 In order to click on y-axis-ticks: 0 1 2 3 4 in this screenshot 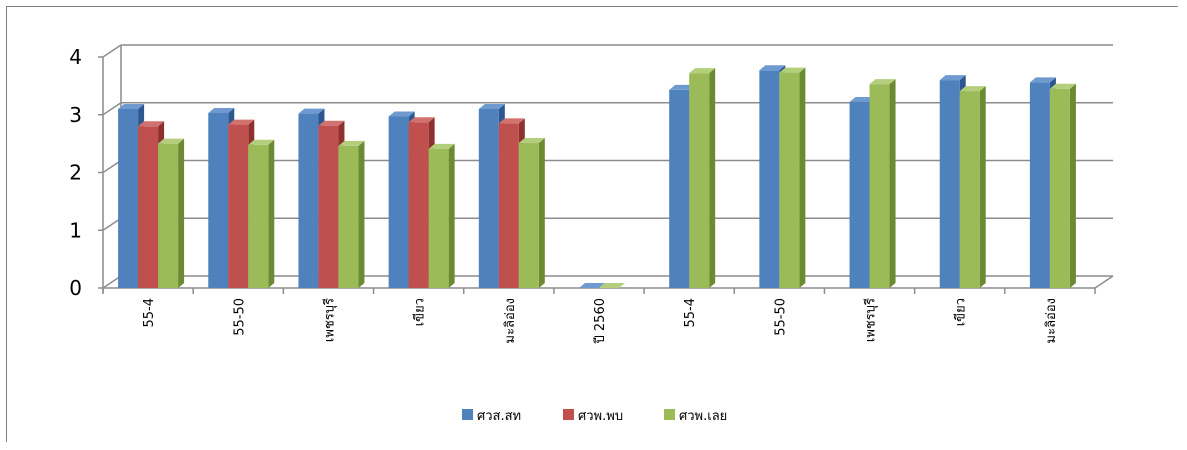, I will do `click(75, 172)`.